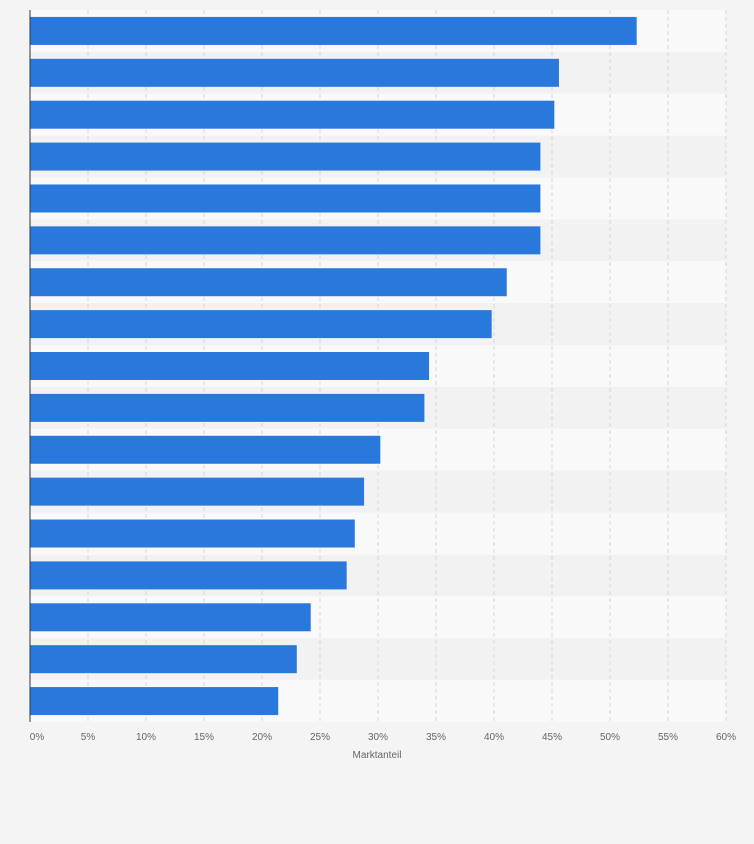  What do you see at coordinates (378, 737) in the screenshot?
I see `x-tick-label: 30%` at bounding box center [378, 737].